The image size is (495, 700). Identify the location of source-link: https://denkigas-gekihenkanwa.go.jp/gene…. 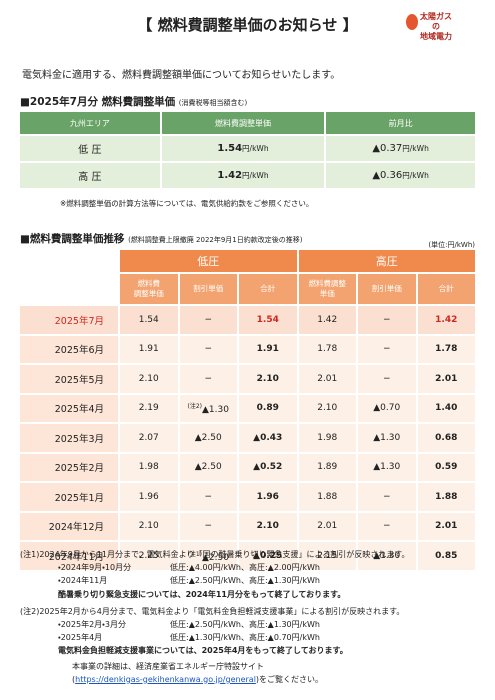
(165, 679).